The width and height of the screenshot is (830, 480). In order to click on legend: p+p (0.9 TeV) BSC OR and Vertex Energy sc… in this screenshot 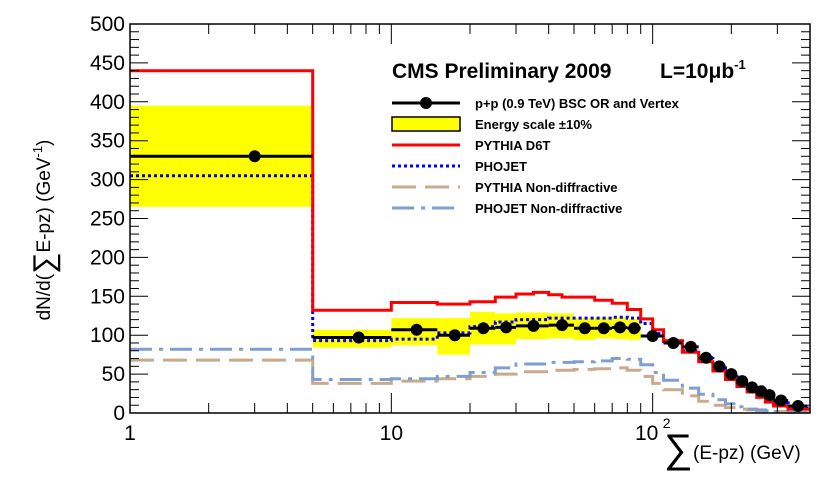, I will do `click(535, 156)`.